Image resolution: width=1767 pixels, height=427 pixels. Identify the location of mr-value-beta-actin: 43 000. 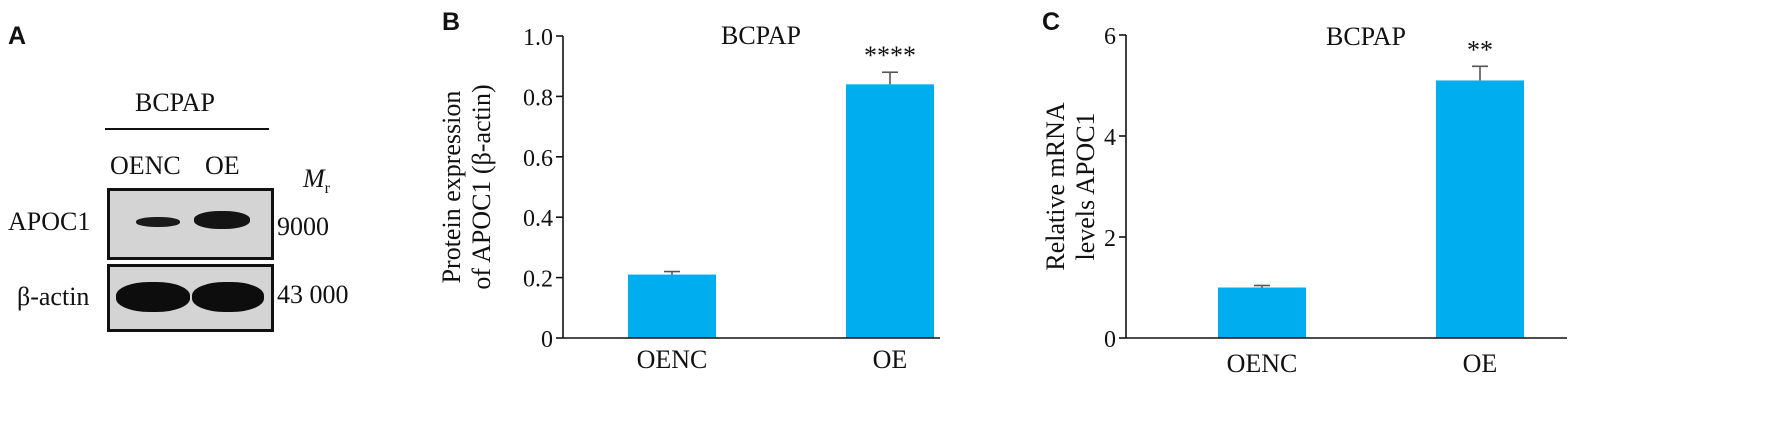
(313, 294).